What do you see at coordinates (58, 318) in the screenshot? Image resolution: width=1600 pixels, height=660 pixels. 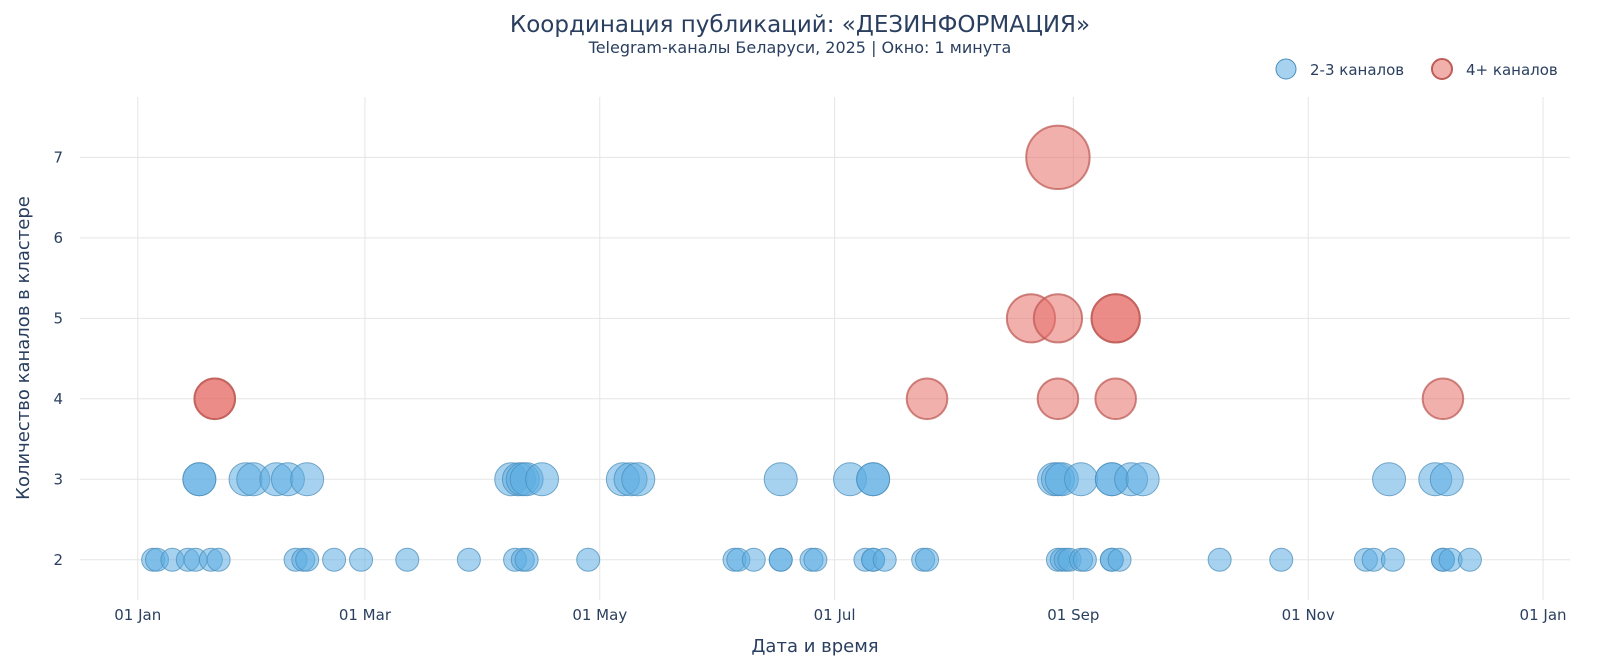 I see `y-tick-label: 5` at bounding box center [58, 318].